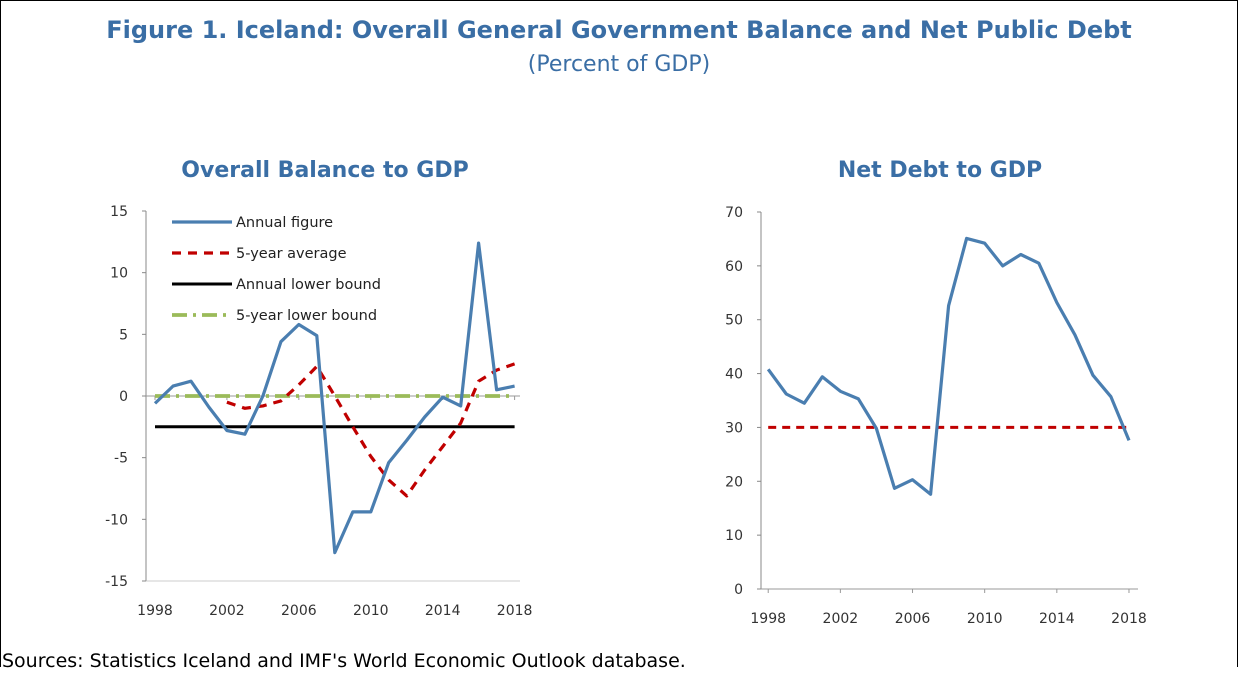 The width and height of the screenshot is (1238, 679). I want to click on balance-x-tick-label: 2014, so click(443, 611).